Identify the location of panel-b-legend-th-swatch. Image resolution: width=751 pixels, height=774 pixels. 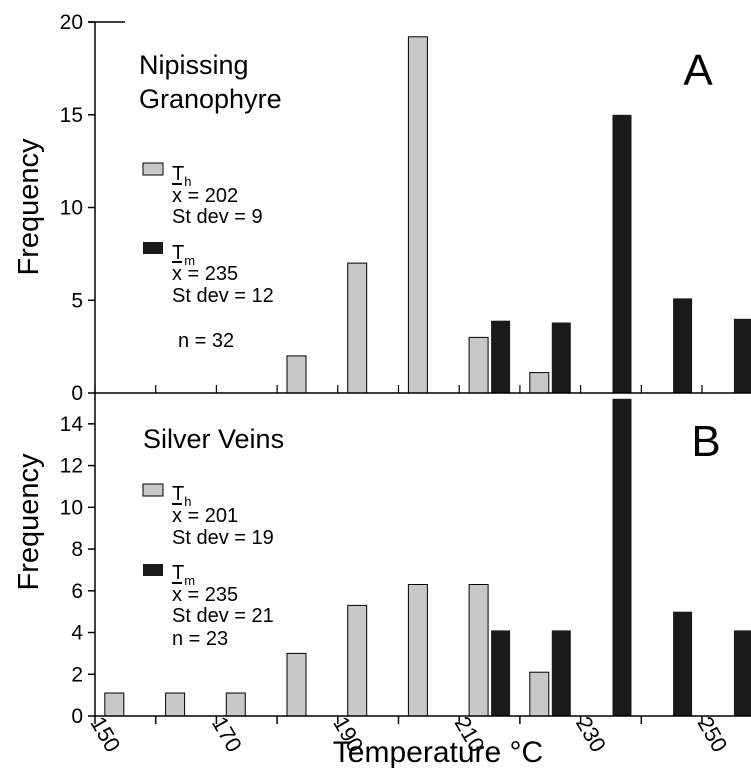
(153, 490).